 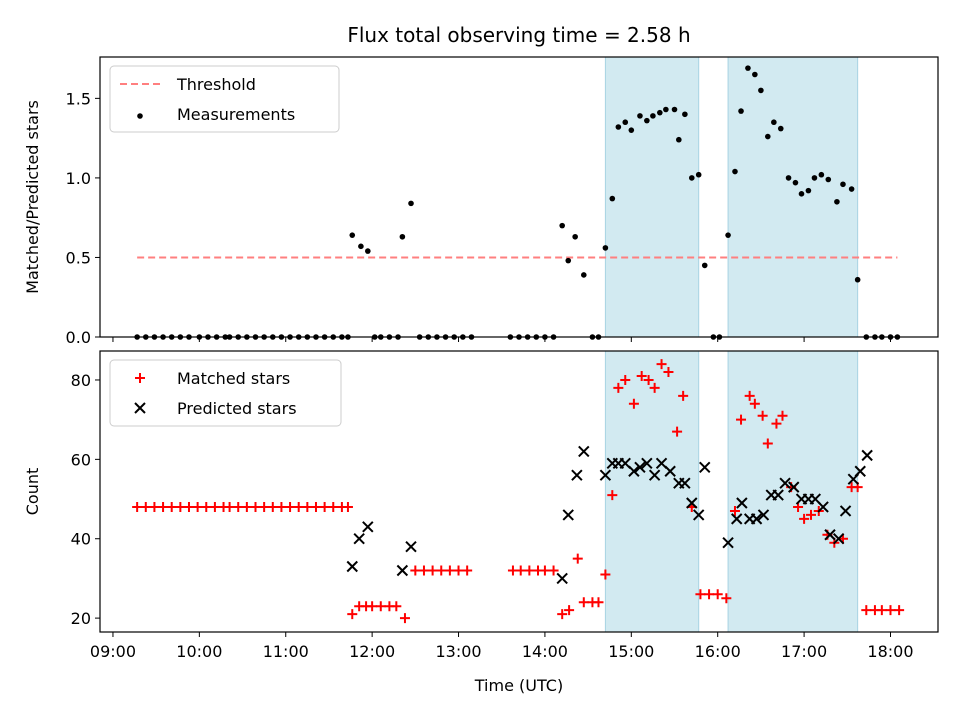 What do you see at coordinates (199, 651) in the screenshot?
I see `x-tick-label: 10:00` at bounding box center [199, 651].